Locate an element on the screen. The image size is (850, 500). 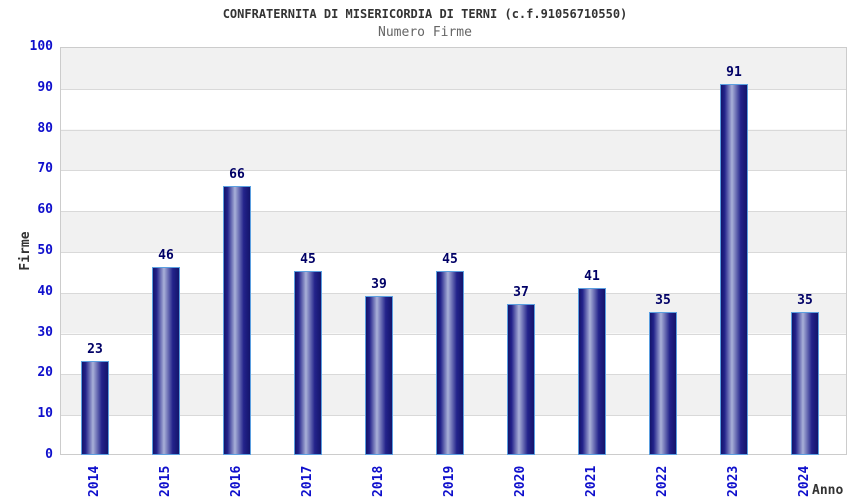
x-tick-label: 2018 is located at coordinates (378, 481).